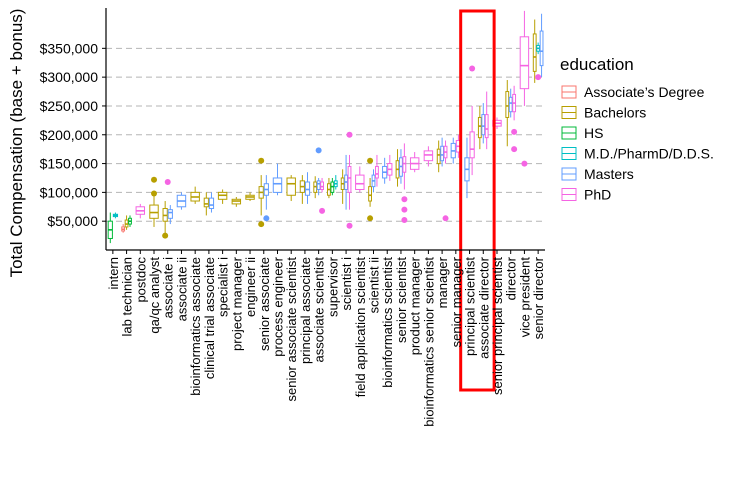 The image size is (743, 478). What do you see at coordinates (69, 164) in the screenshot?
I see `y-tick-label: $150,000` at bounding box center [69, 164].